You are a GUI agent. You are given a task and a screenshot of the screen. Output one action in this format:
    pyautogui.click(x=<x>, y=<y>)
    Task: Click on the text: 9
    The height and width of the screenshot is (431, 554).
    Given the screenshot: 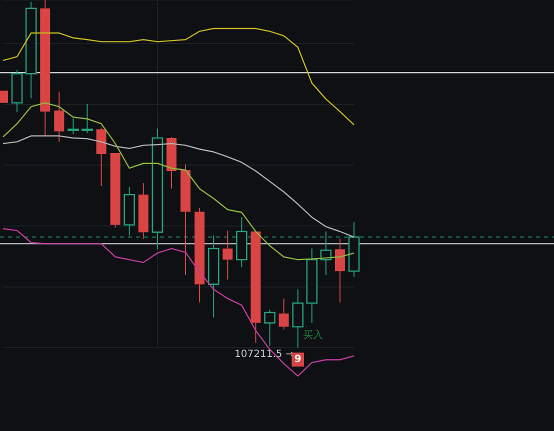 What is the action you would take?
    pyautogui.click(x=298, y=360)
    